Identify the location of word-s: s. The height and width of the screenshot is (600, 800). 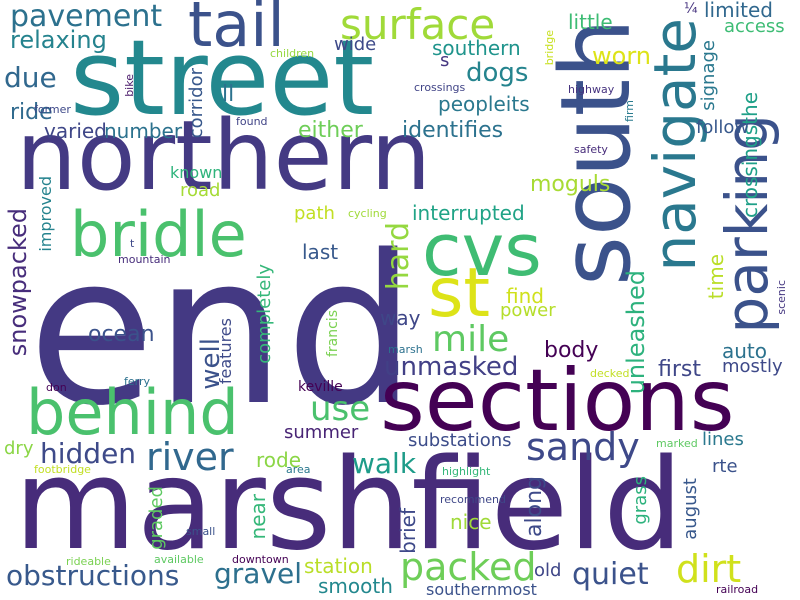
(445, 60).